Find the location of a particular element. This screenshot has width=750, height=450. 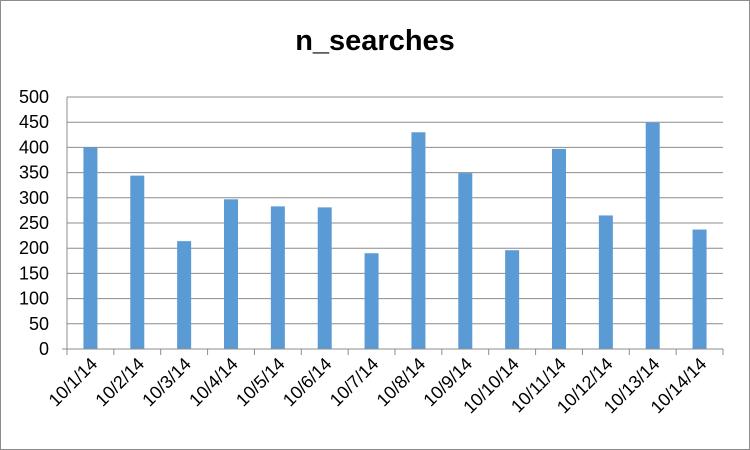

y-tick-label-50: 50 is located at coordinates (39, 324).